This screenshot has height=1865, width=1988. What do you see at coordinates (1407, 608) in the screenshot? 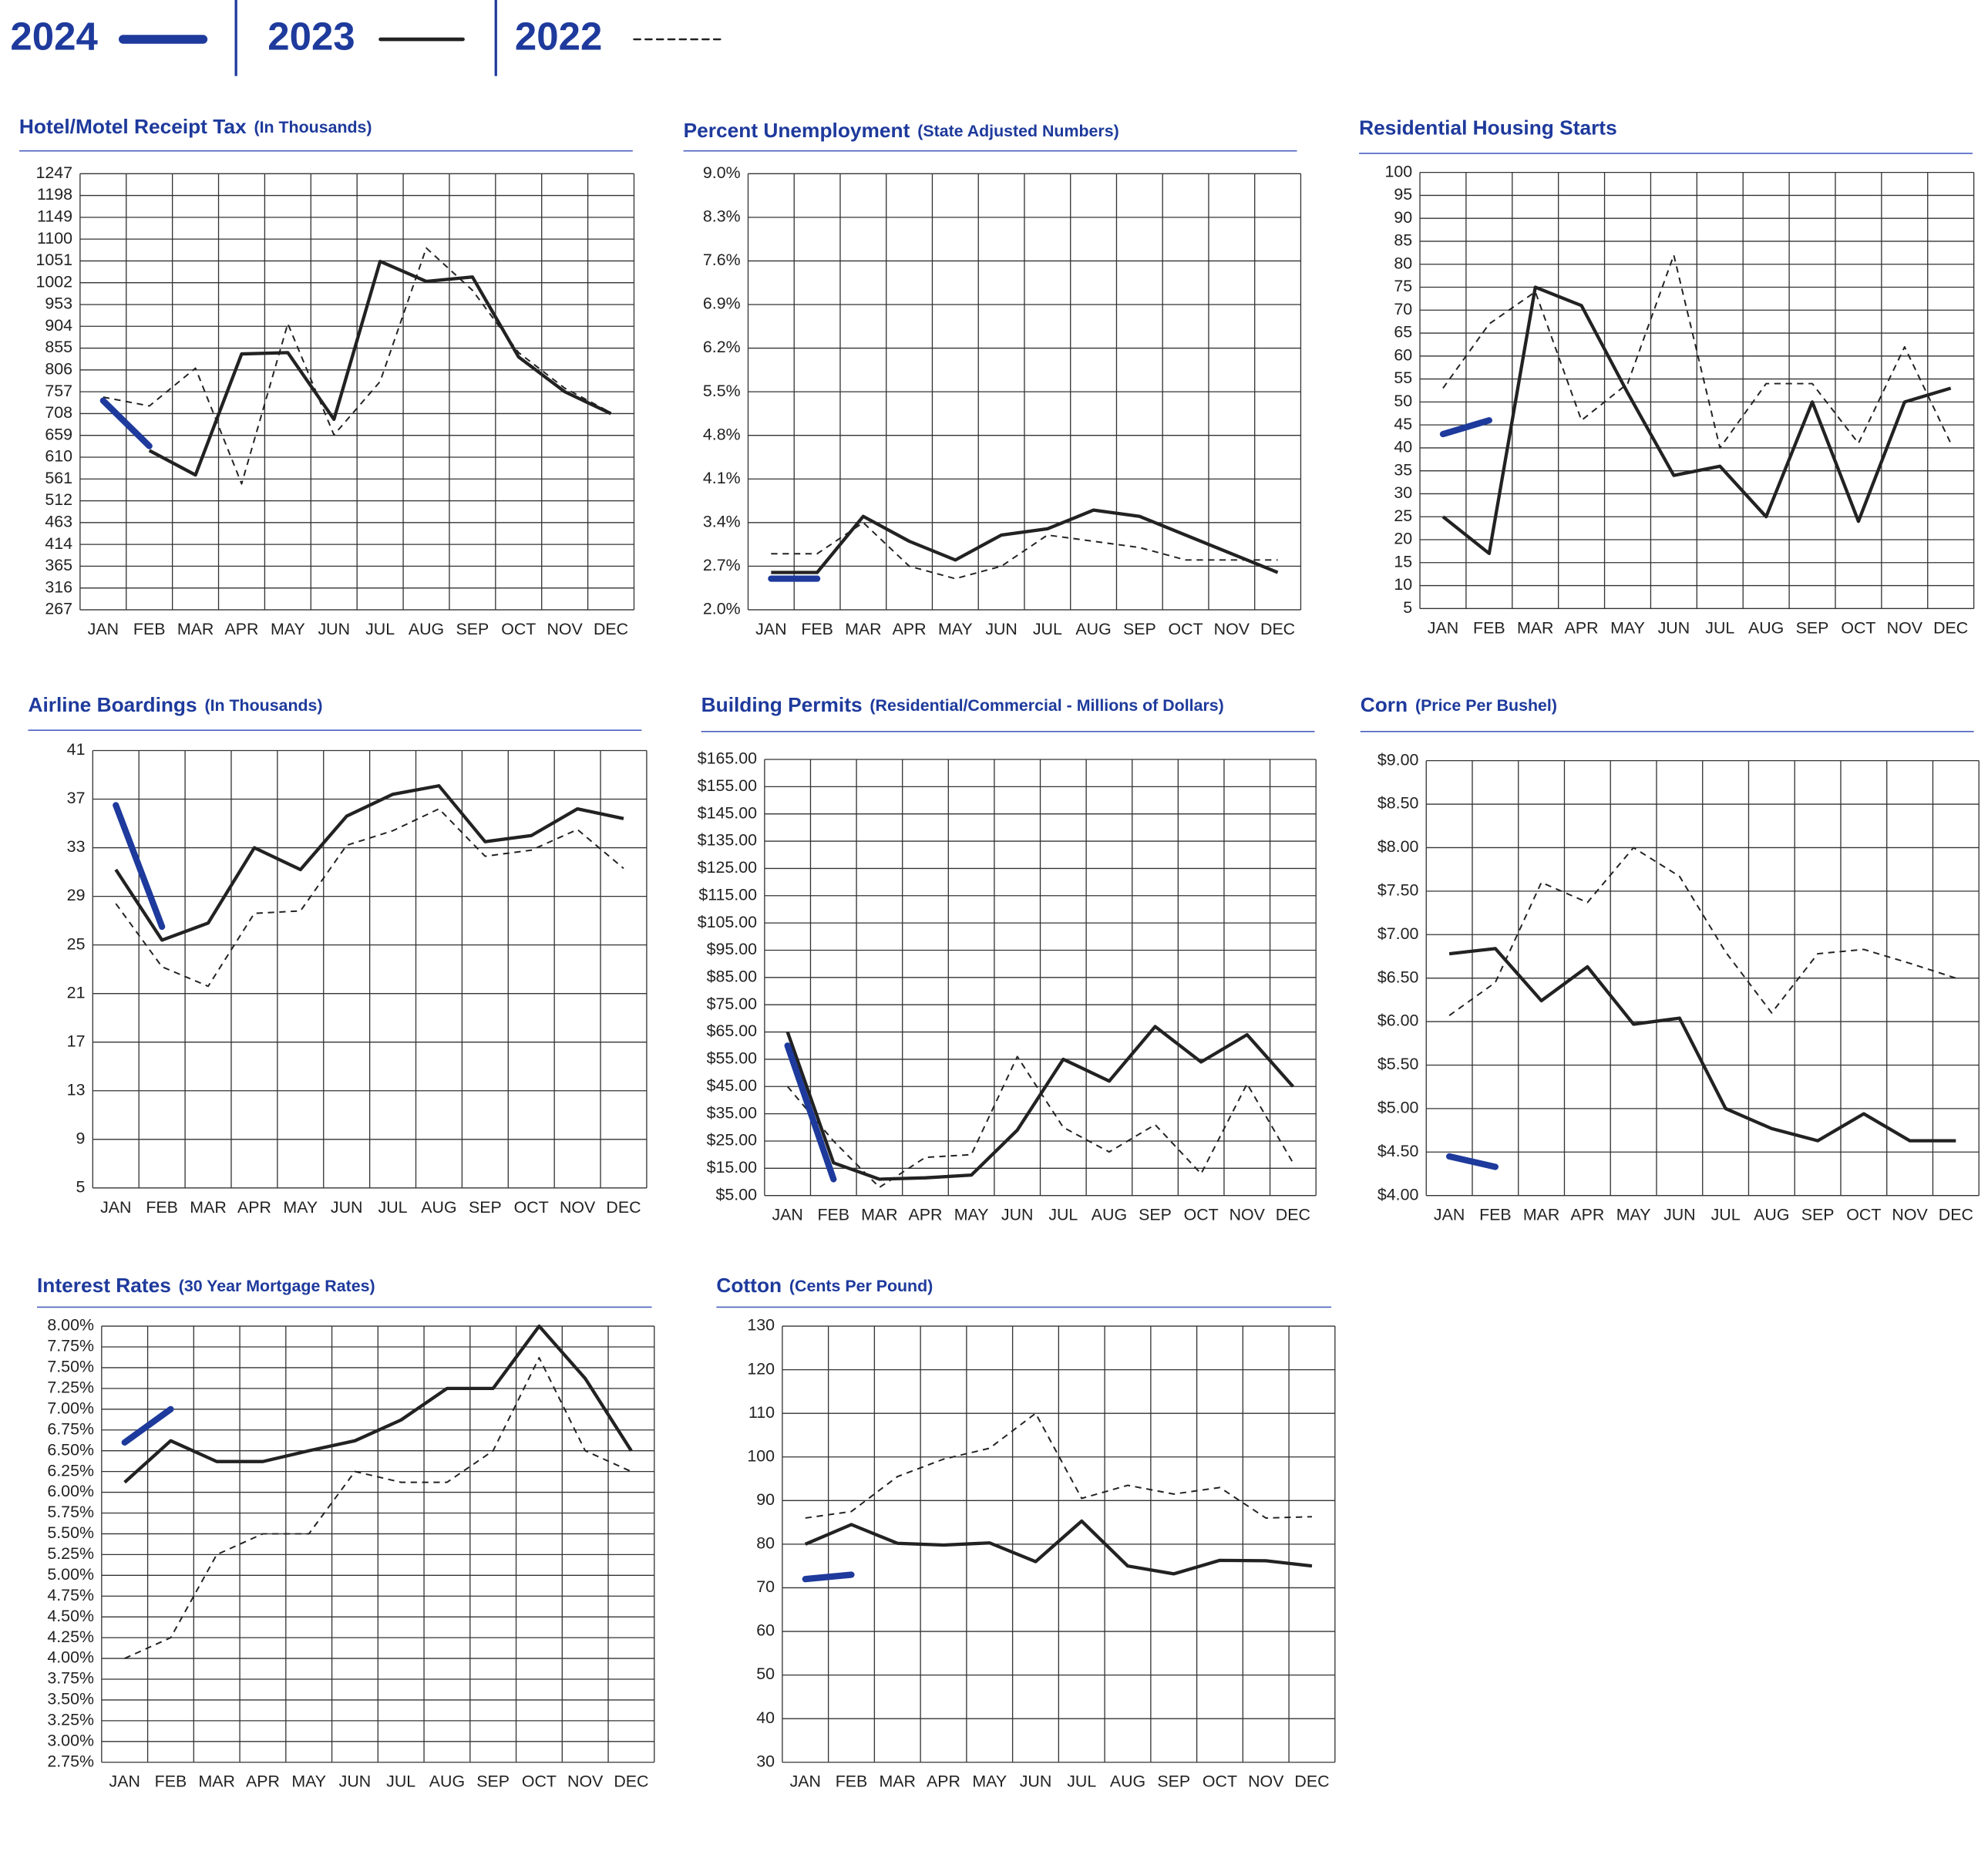
I see `y-tick-label: 5` at bounding box center [1407, 608].